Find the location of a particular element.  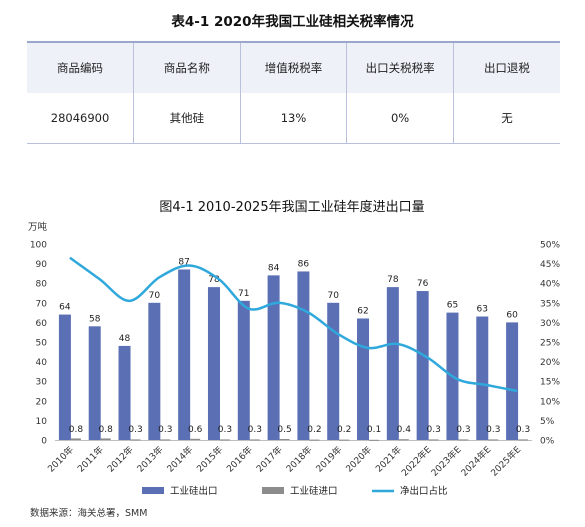

right-axis-tick-label: 45% is located at coordinates (550, 265).